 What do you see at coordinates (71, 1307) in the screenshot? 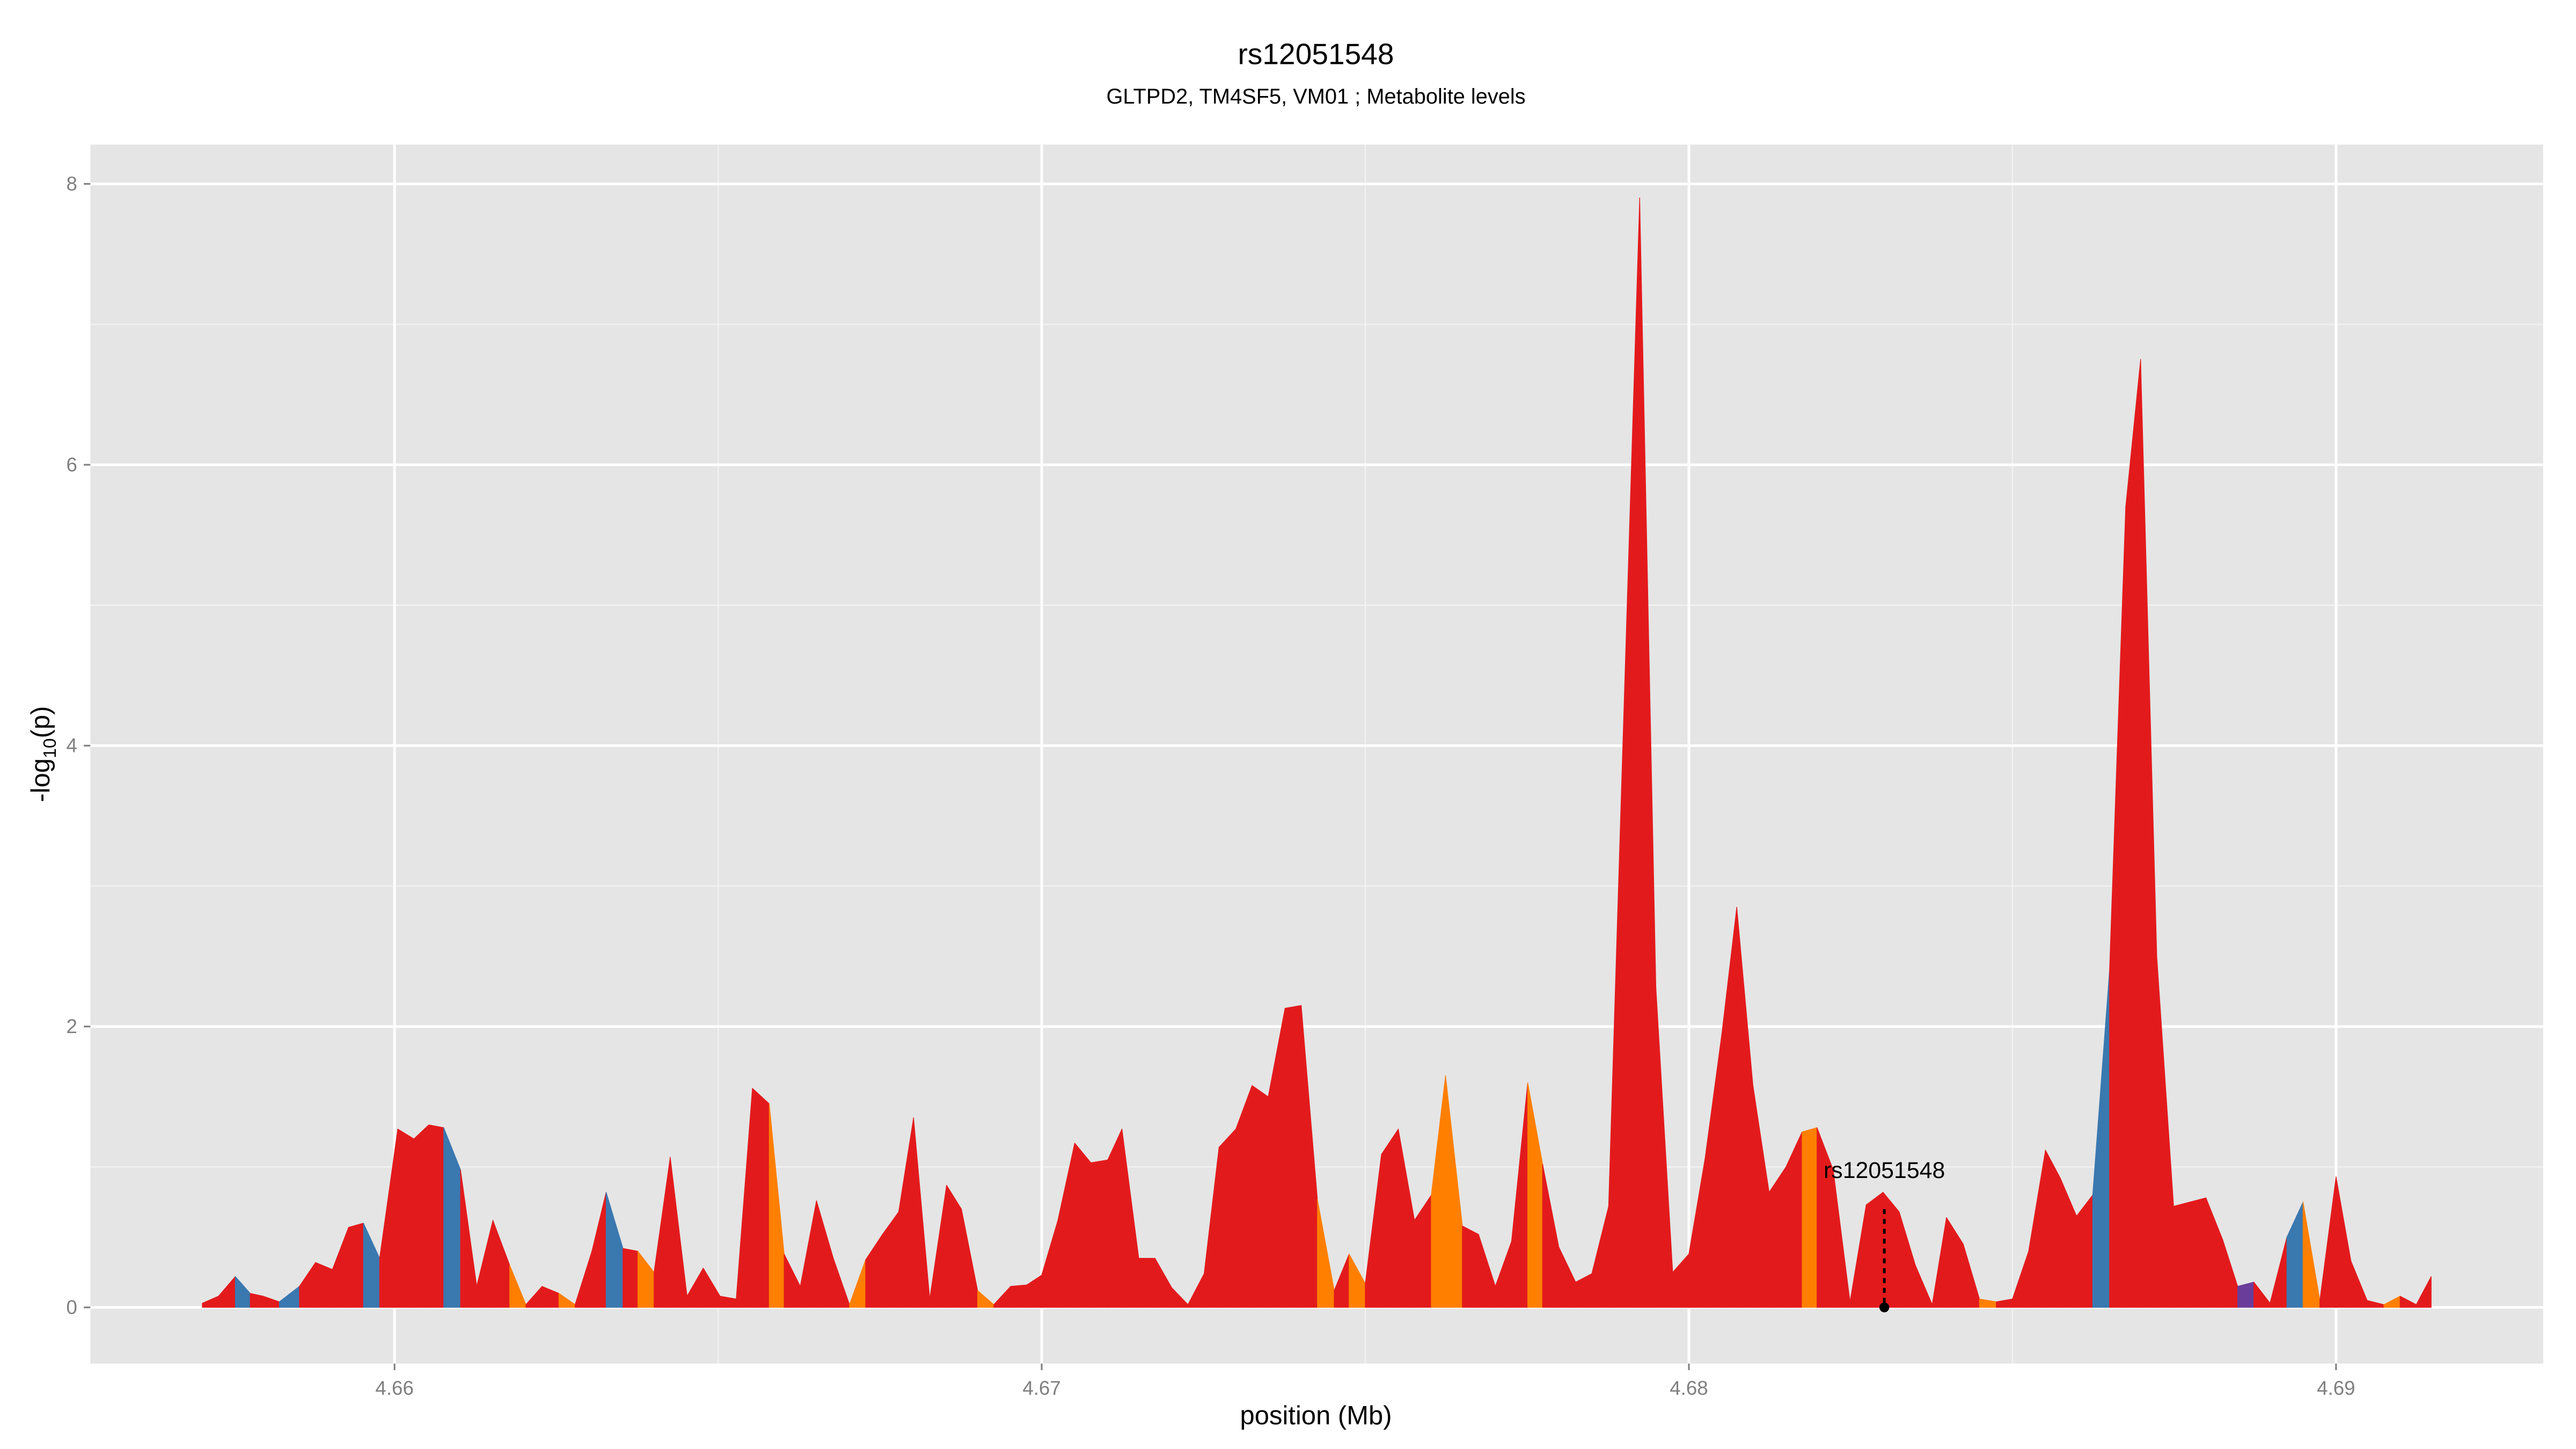
I see `y-tick-label: 0` at bounding box center [71, 1307].